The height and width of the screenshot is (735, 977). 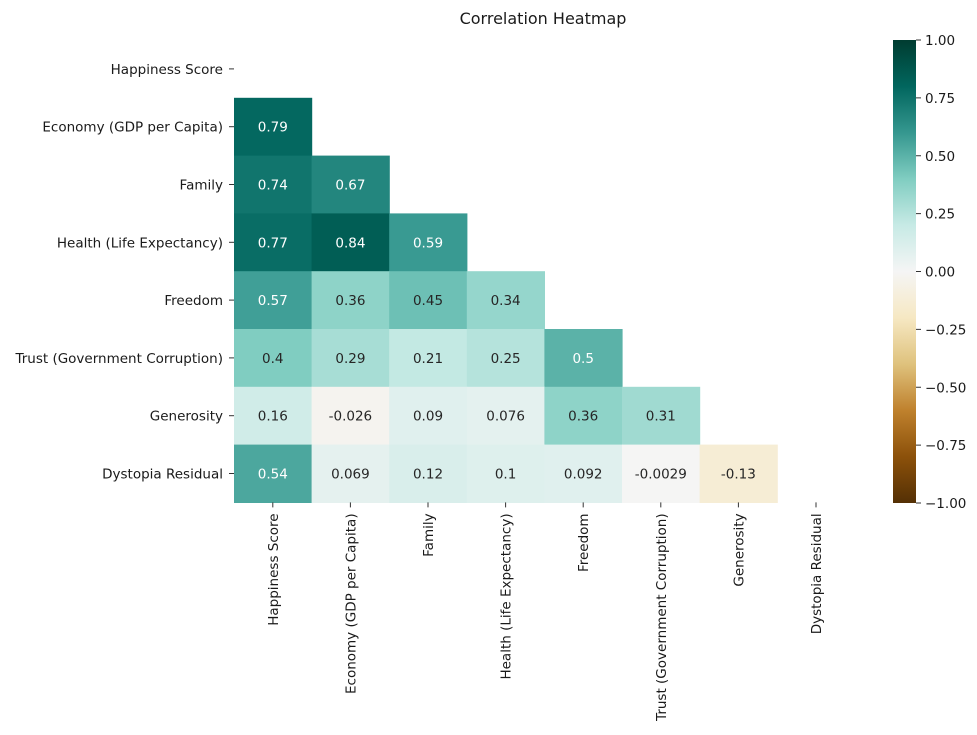 I want to click on colorbar-tick-label: −0.75, so click(x=945, y=446).